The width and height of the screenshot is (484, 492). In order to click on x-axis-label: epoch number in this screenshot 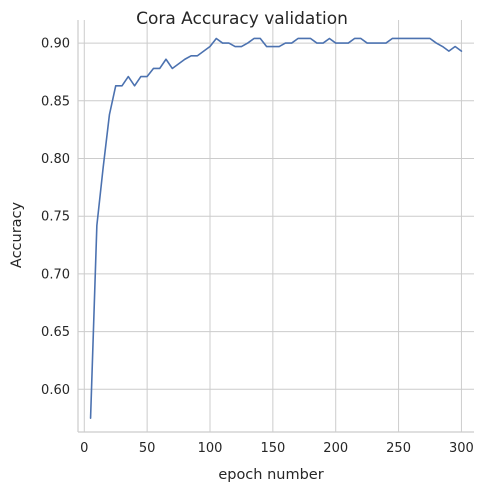, I will do `click(270, 475)`.